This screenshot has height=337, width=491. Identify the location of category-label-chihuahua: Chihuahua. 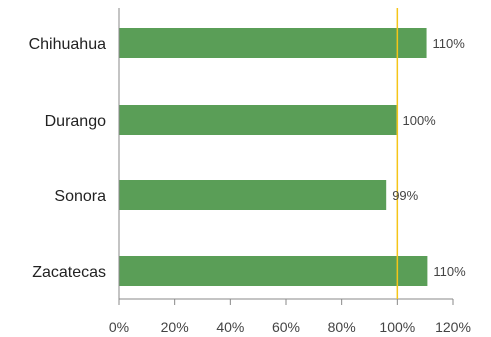
(68, 44).